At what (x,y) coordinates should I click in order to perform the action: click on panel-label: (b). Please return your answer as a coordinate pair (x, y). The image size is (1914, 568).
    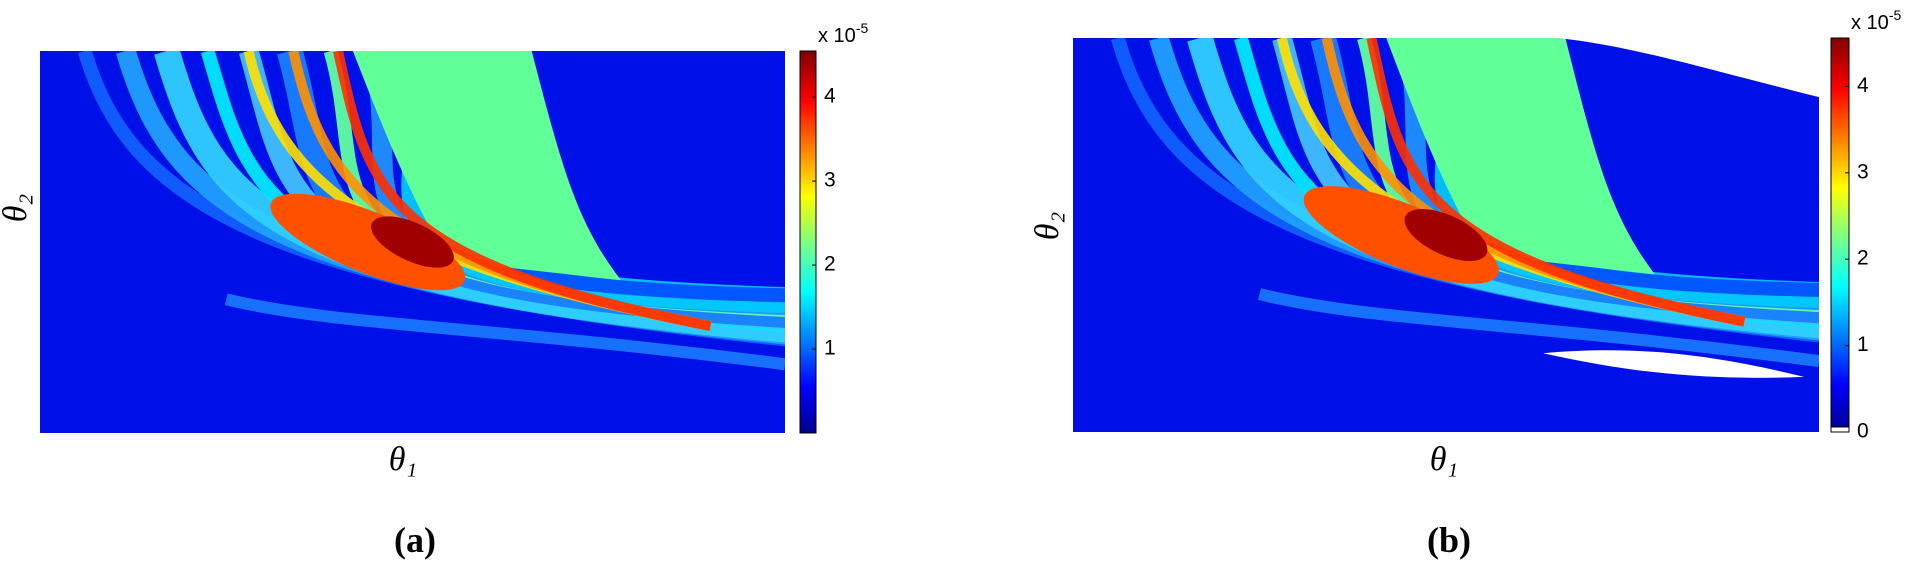
    Looking at the image, I should click on (1449, 540).